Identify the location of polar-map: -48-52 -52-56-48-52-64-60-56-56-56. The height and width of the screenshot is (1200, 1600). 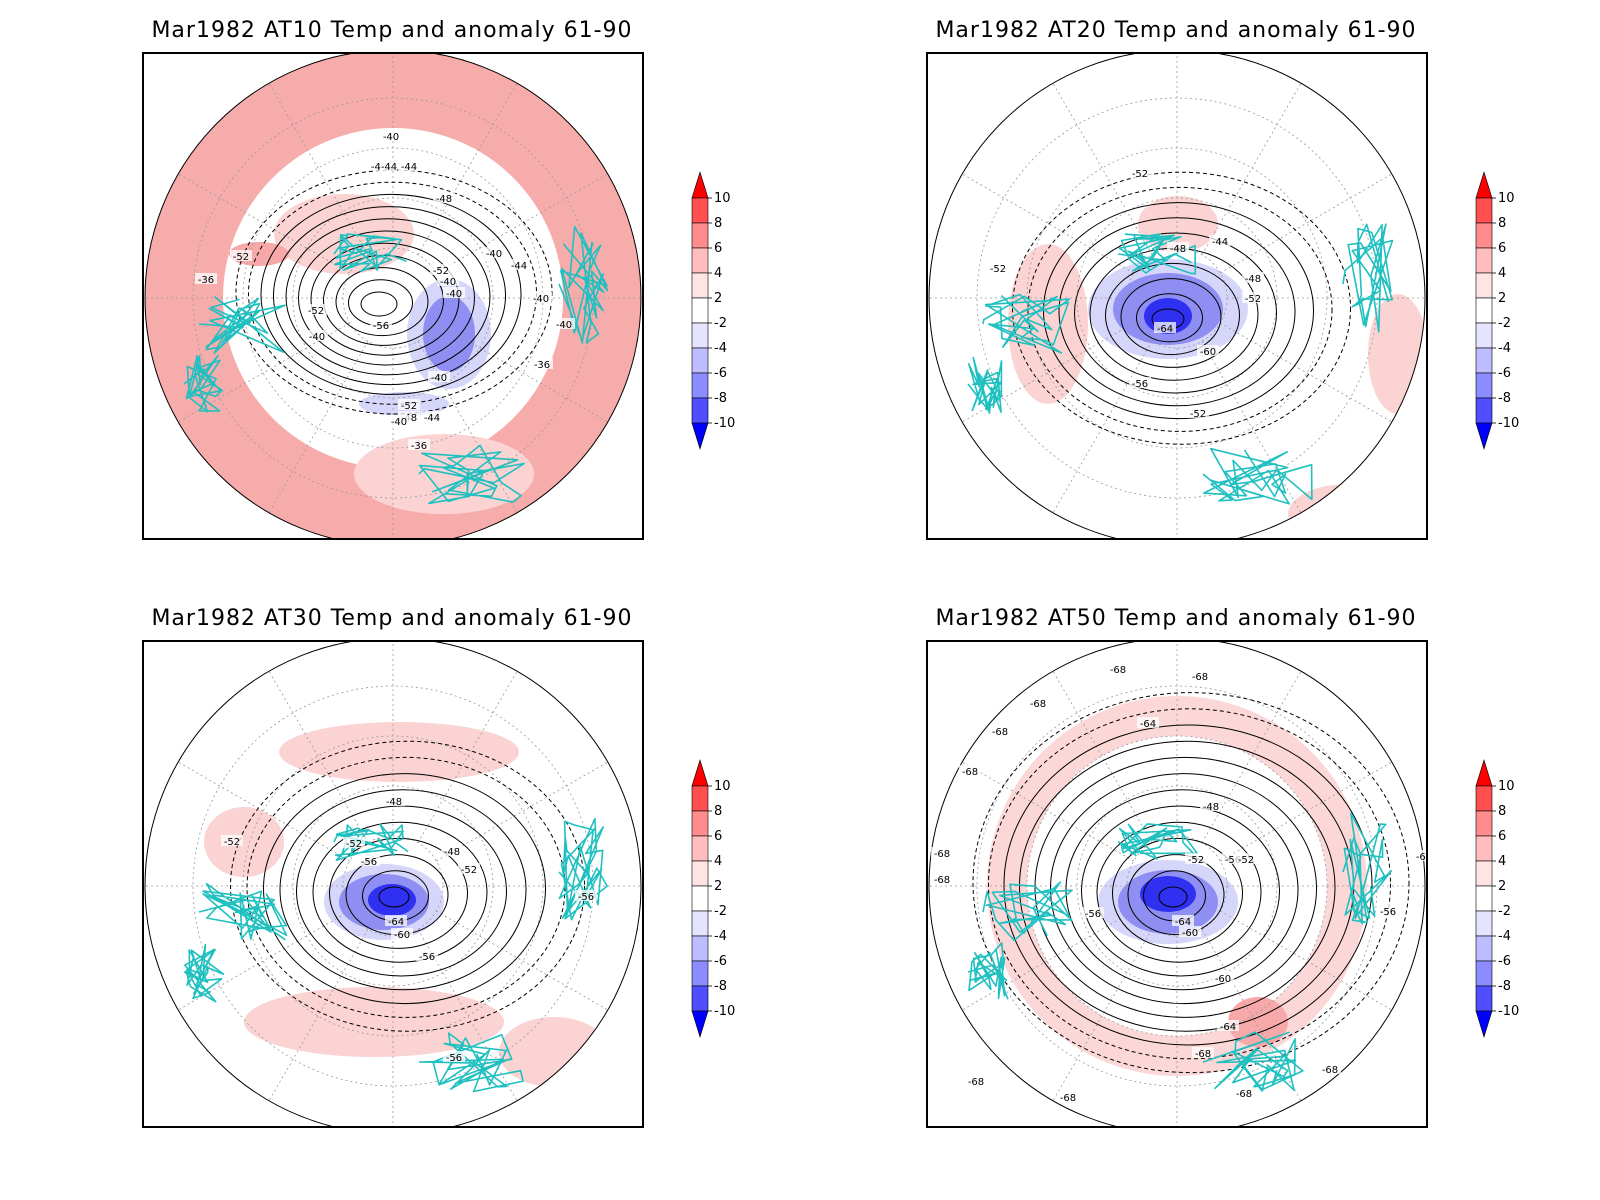
(393, 884).